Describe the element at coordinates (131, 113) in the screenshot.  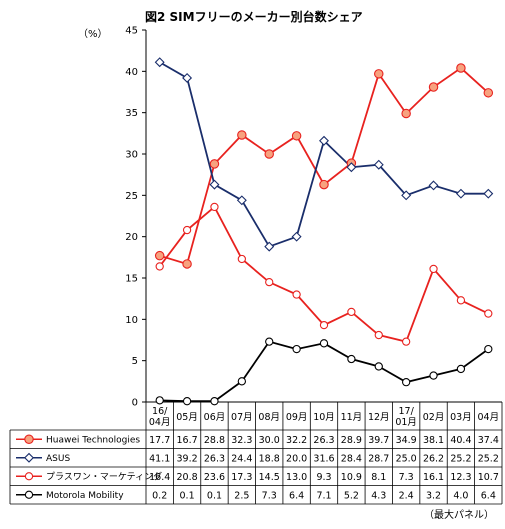
I see `y-tick-label: 35` at that location.